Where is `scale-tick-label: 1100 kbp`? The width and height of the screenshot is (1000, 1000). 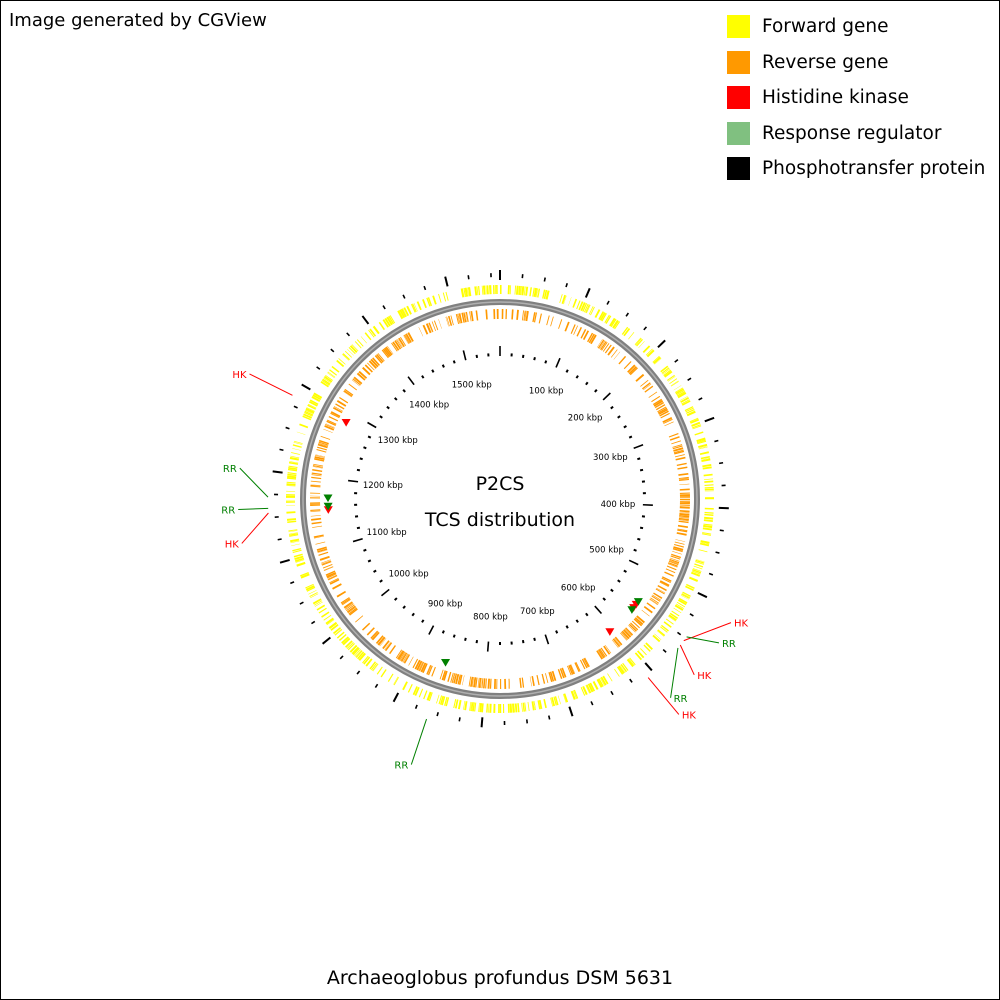
scale-tick-label: 1100 kbp is located at coordinates (387, 533).